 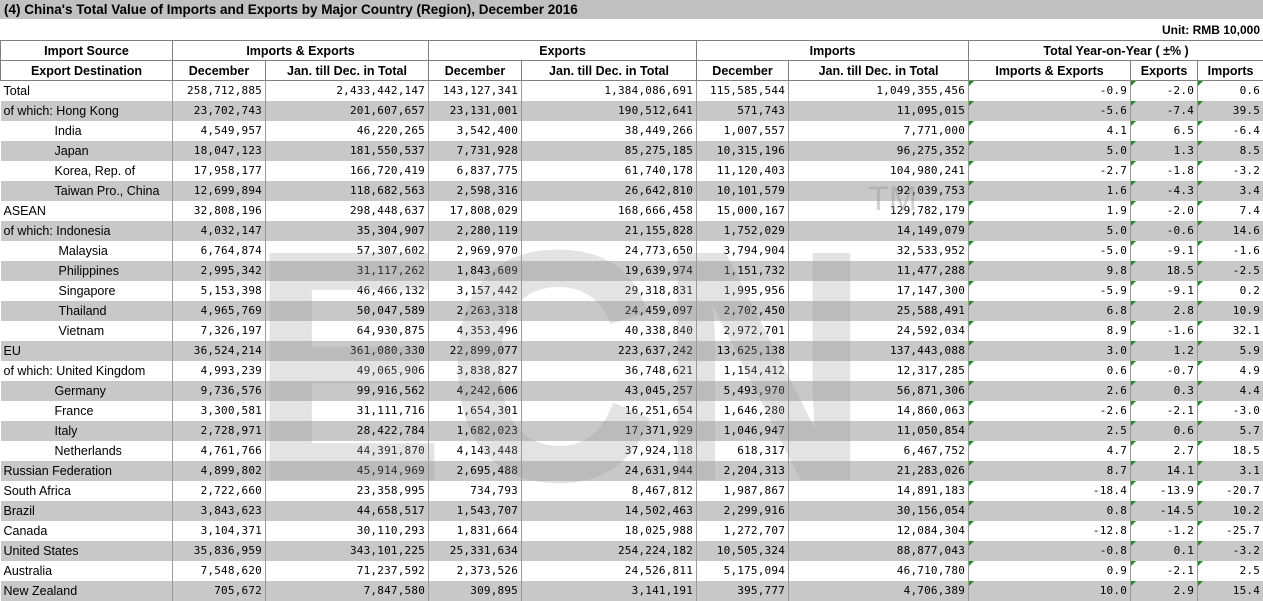 I want to click on table-cell: 12,699,894, so click(x=219, y=191).